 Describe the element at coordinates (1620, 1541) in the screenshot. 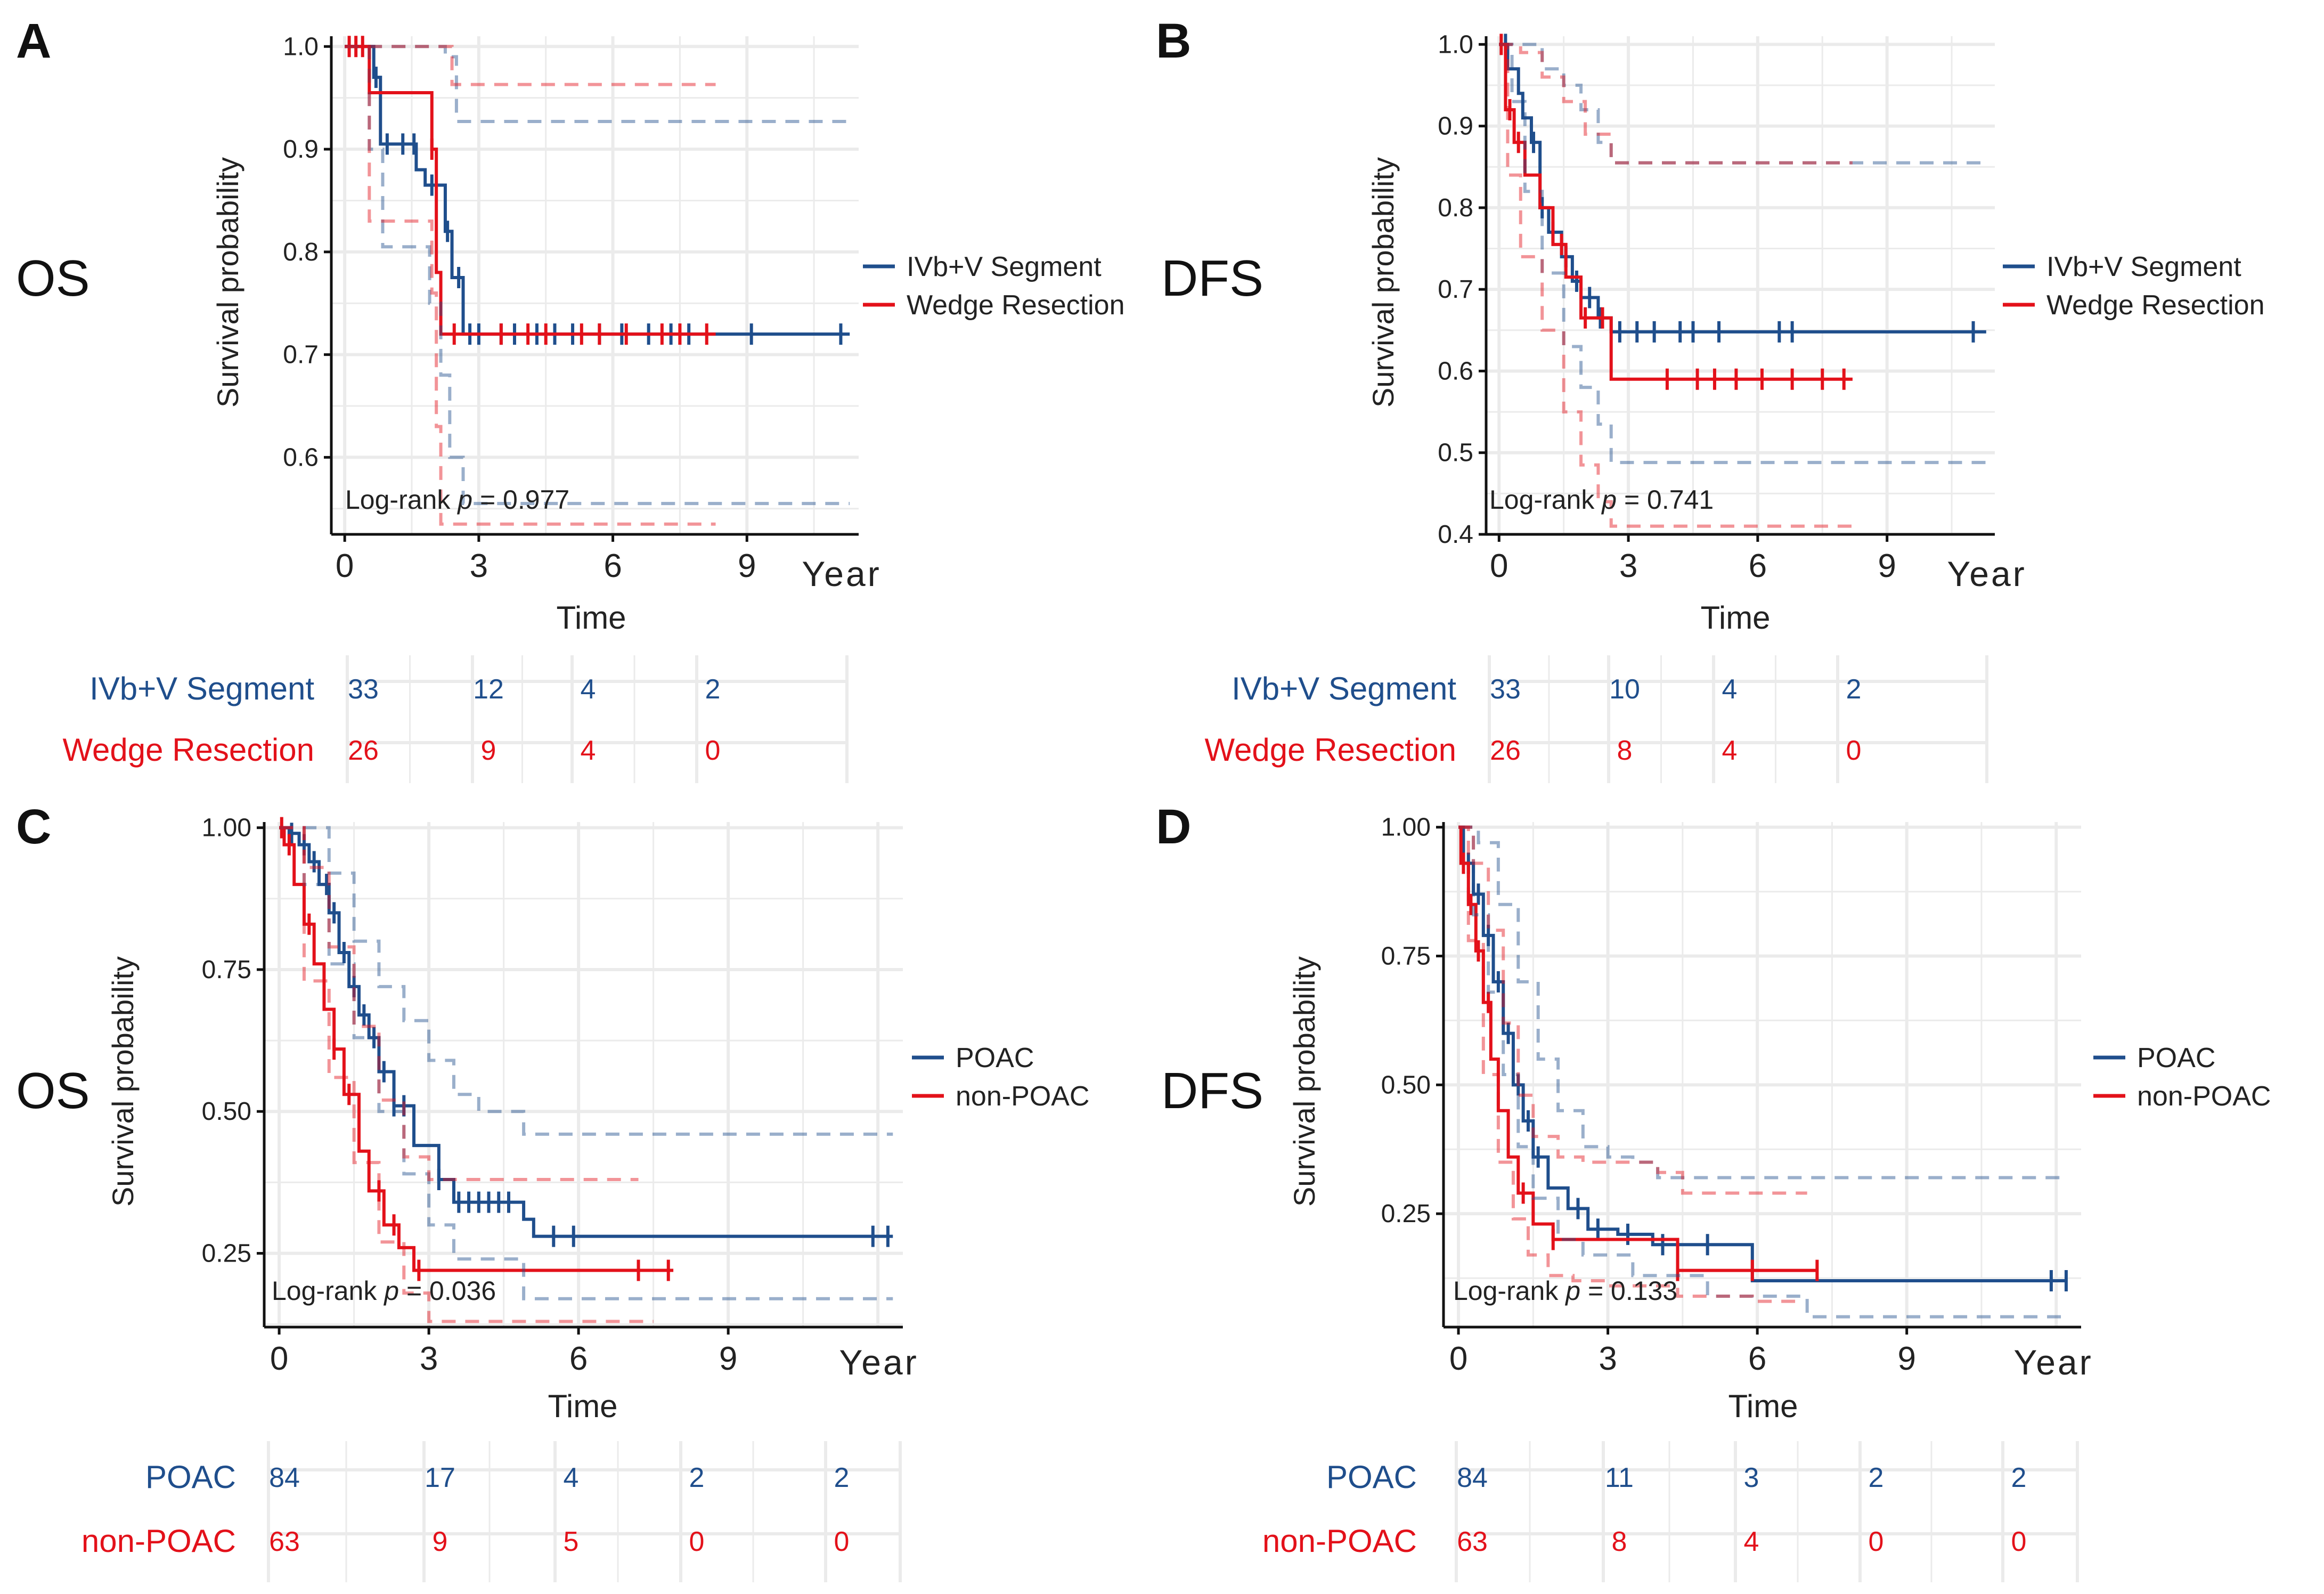

I see `risk-table-cell: 8` at that location.